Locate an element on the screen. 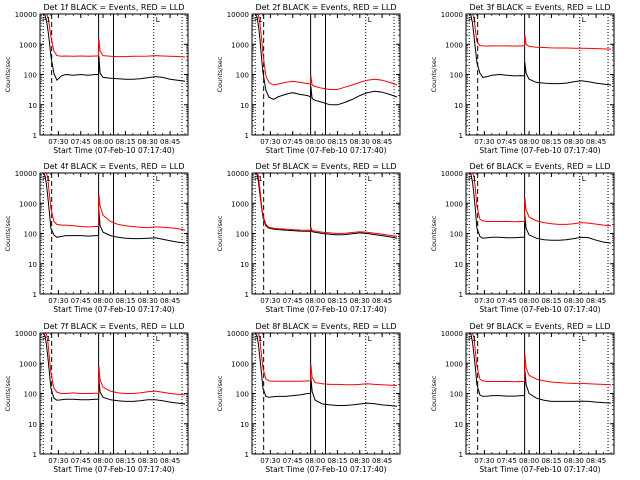  panel-title: Det 4f BLACK = Events, RED = LLD is located at coordinates (113, 166).